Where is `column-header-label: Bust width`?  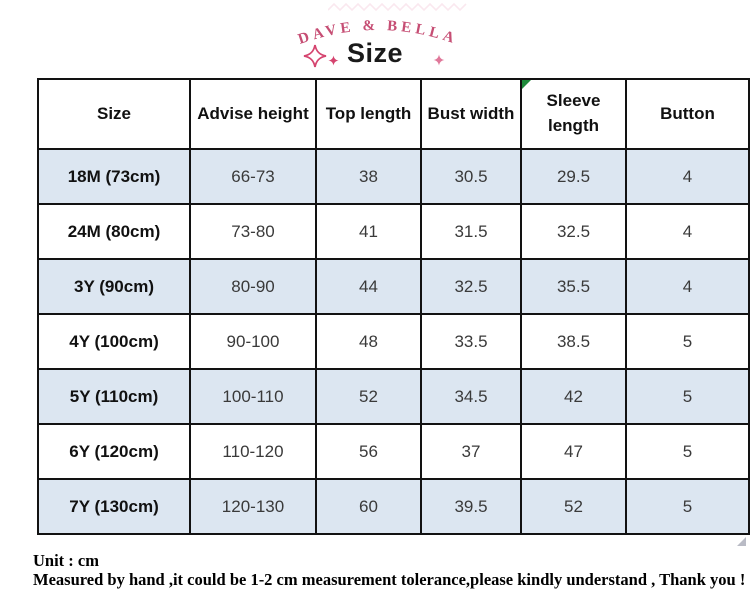
column-header-label: Bust width is located at coordinates (471, 113).